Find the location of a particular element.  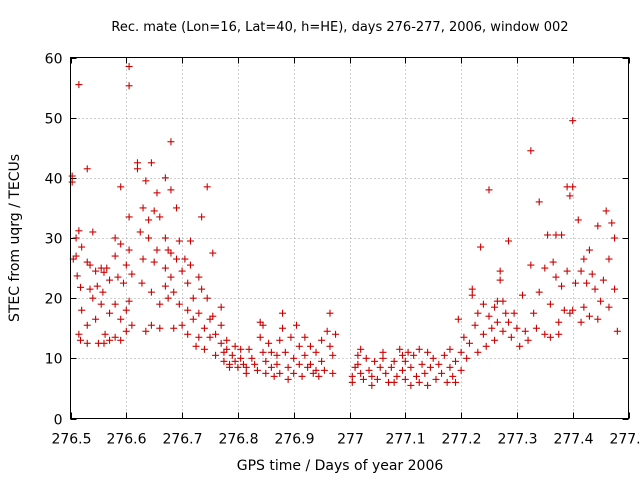

y-tick-label: 20 is located at coordinates (54, 300).